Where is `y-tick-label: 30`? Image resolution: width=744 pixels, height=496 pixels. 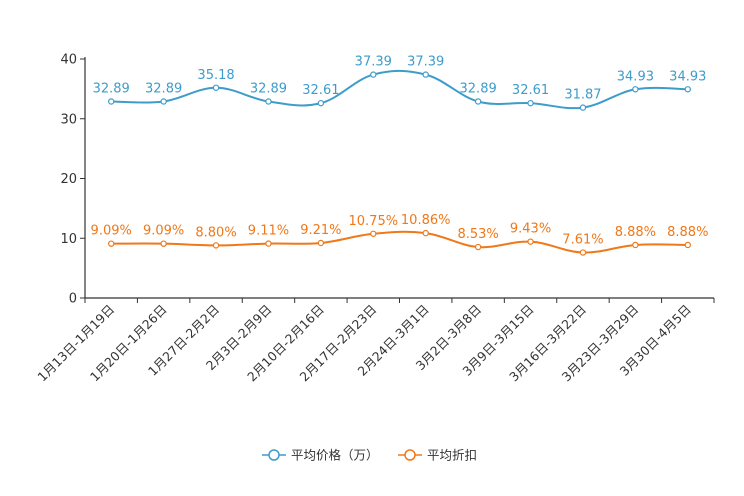
y-tick-label: 30 is located at coordinates (68, 119).